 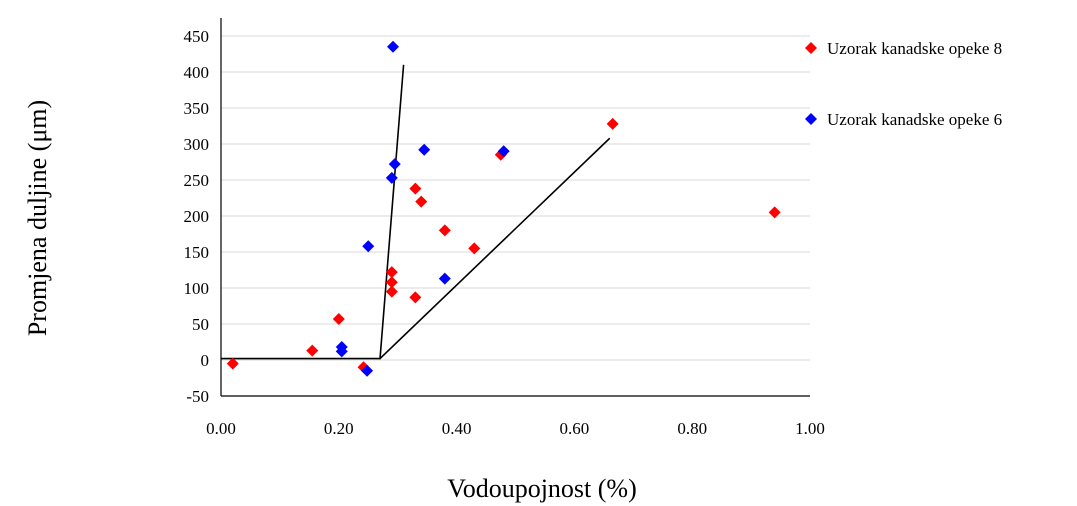 What do you see at coordinates (197, 36) in the screenshot?
I see `y-tick-label: 450` at bounding box center [197, 36].